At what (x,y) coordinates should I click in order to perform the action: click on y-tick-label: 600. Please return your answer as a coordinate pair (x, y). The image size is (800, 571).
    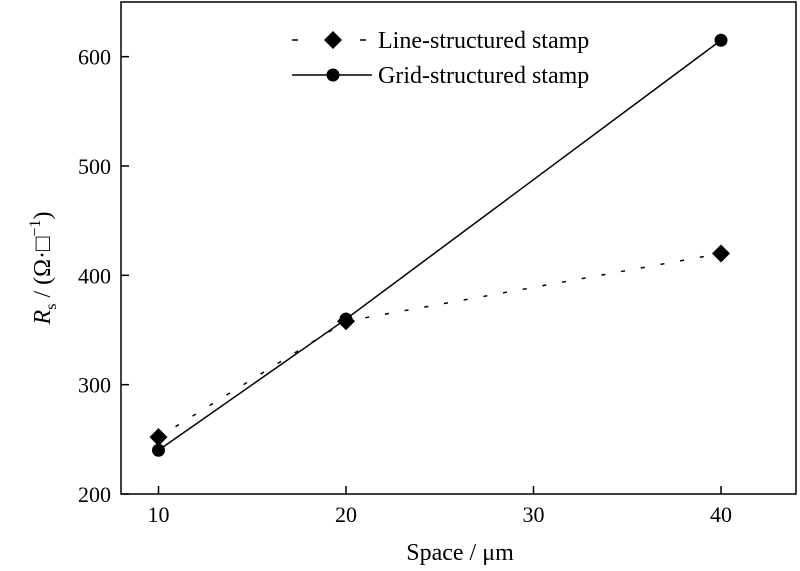
    Looking at the image, I should click on (94, 57).